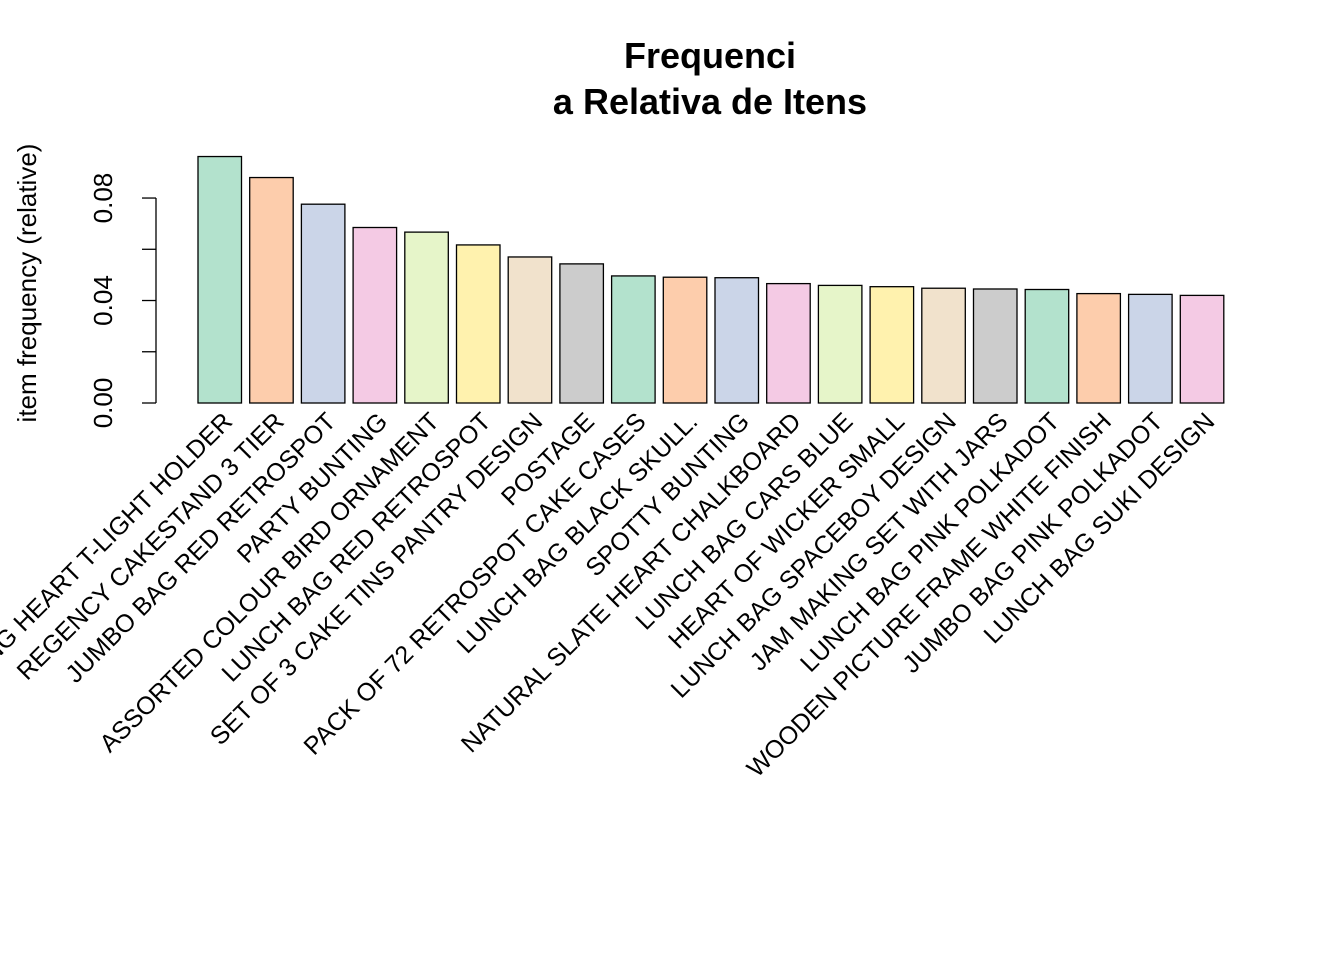 Image resolution: width=1344 pixels, height=960 pixels. Describe the element at coordinates (122, 301) in the screenshot. I see `y-axis: 0.00 0.04 0.08` at that location.